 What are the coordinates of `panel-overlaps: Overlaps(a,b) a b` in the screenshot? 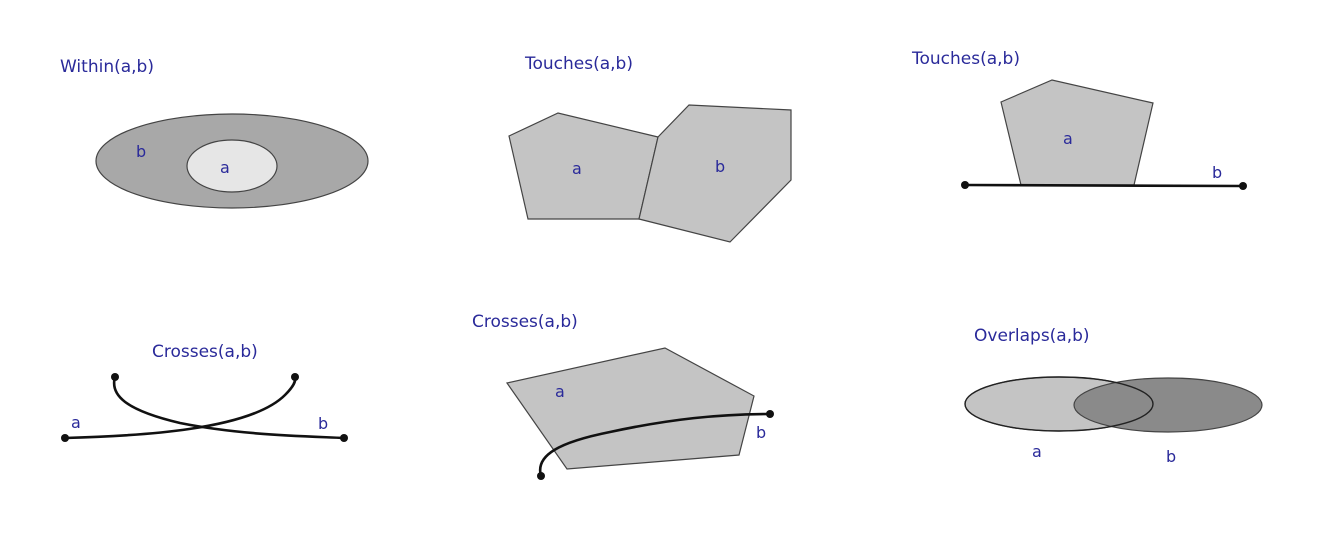 It's located at (1113, 396).